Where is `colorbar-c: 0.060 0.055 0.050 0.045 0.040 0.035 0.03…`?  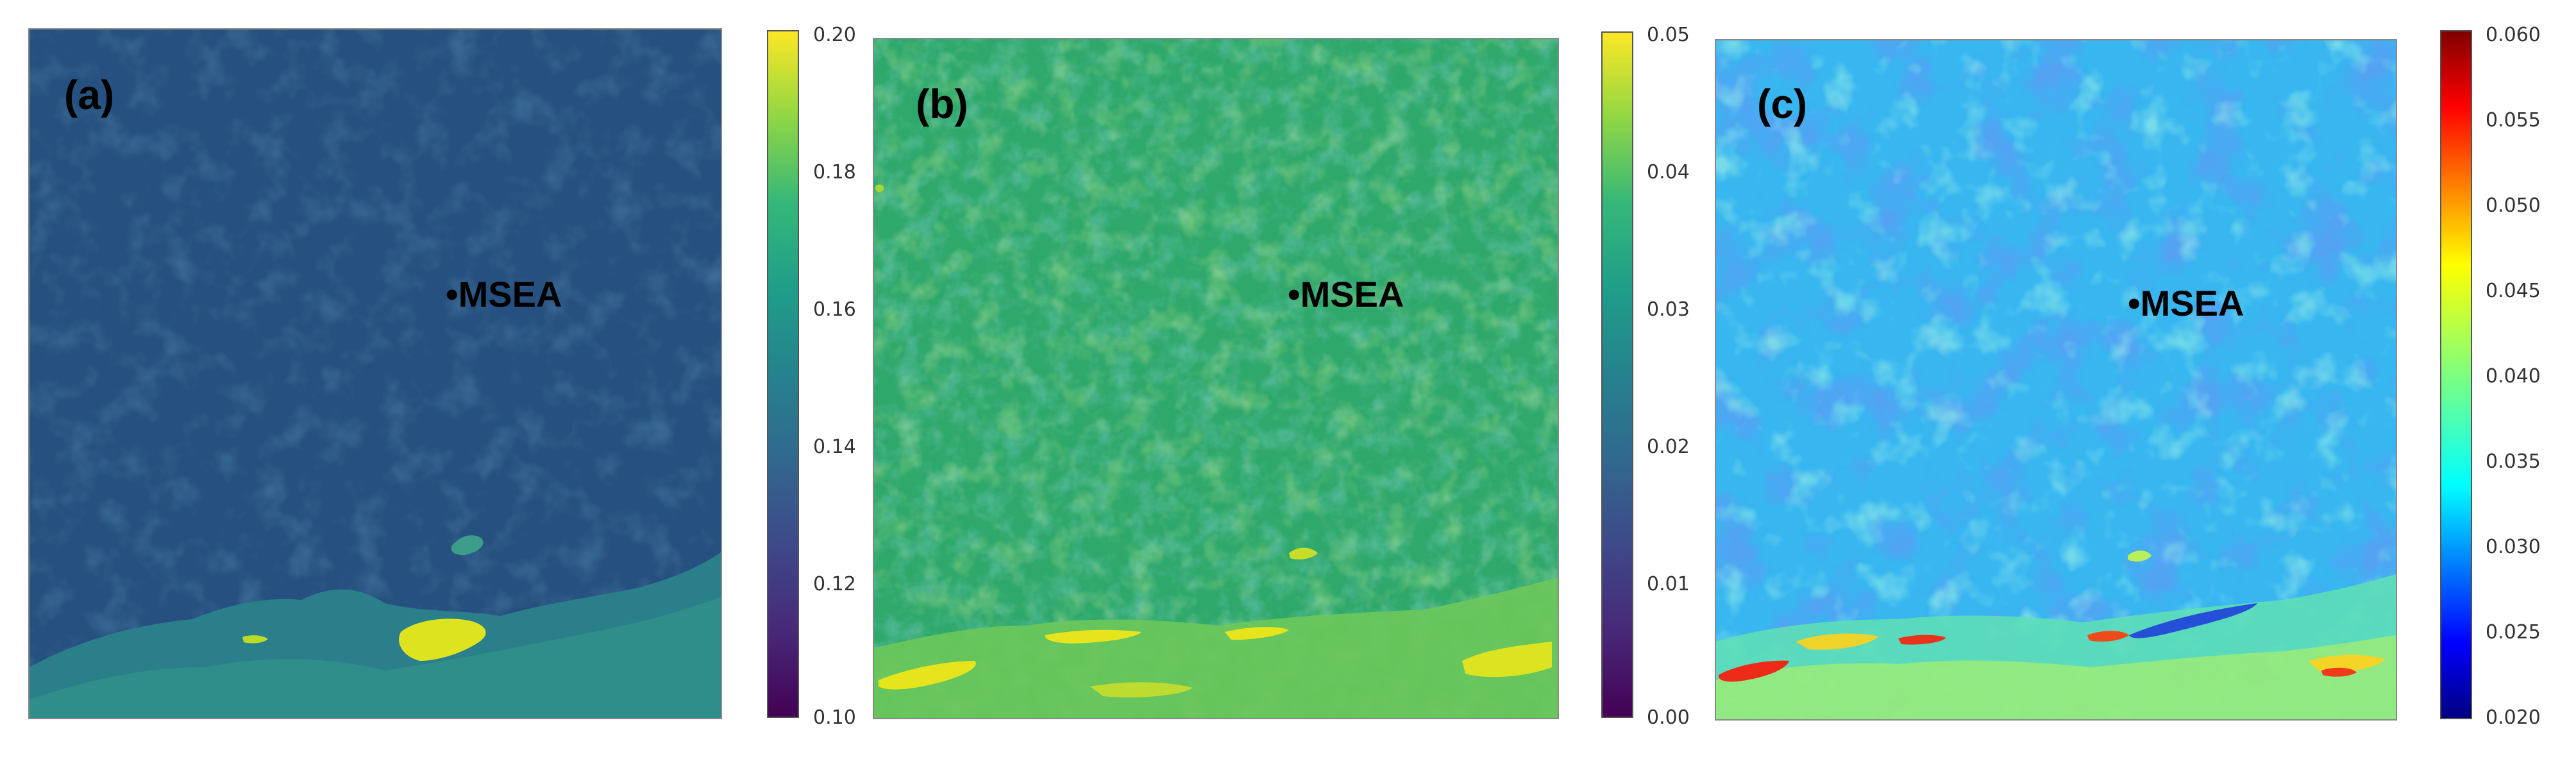
colorbar-c: 0.060 0.055 0.050 0.045 0.040 0.035 0.03… is located at coordinates (2490, 376).